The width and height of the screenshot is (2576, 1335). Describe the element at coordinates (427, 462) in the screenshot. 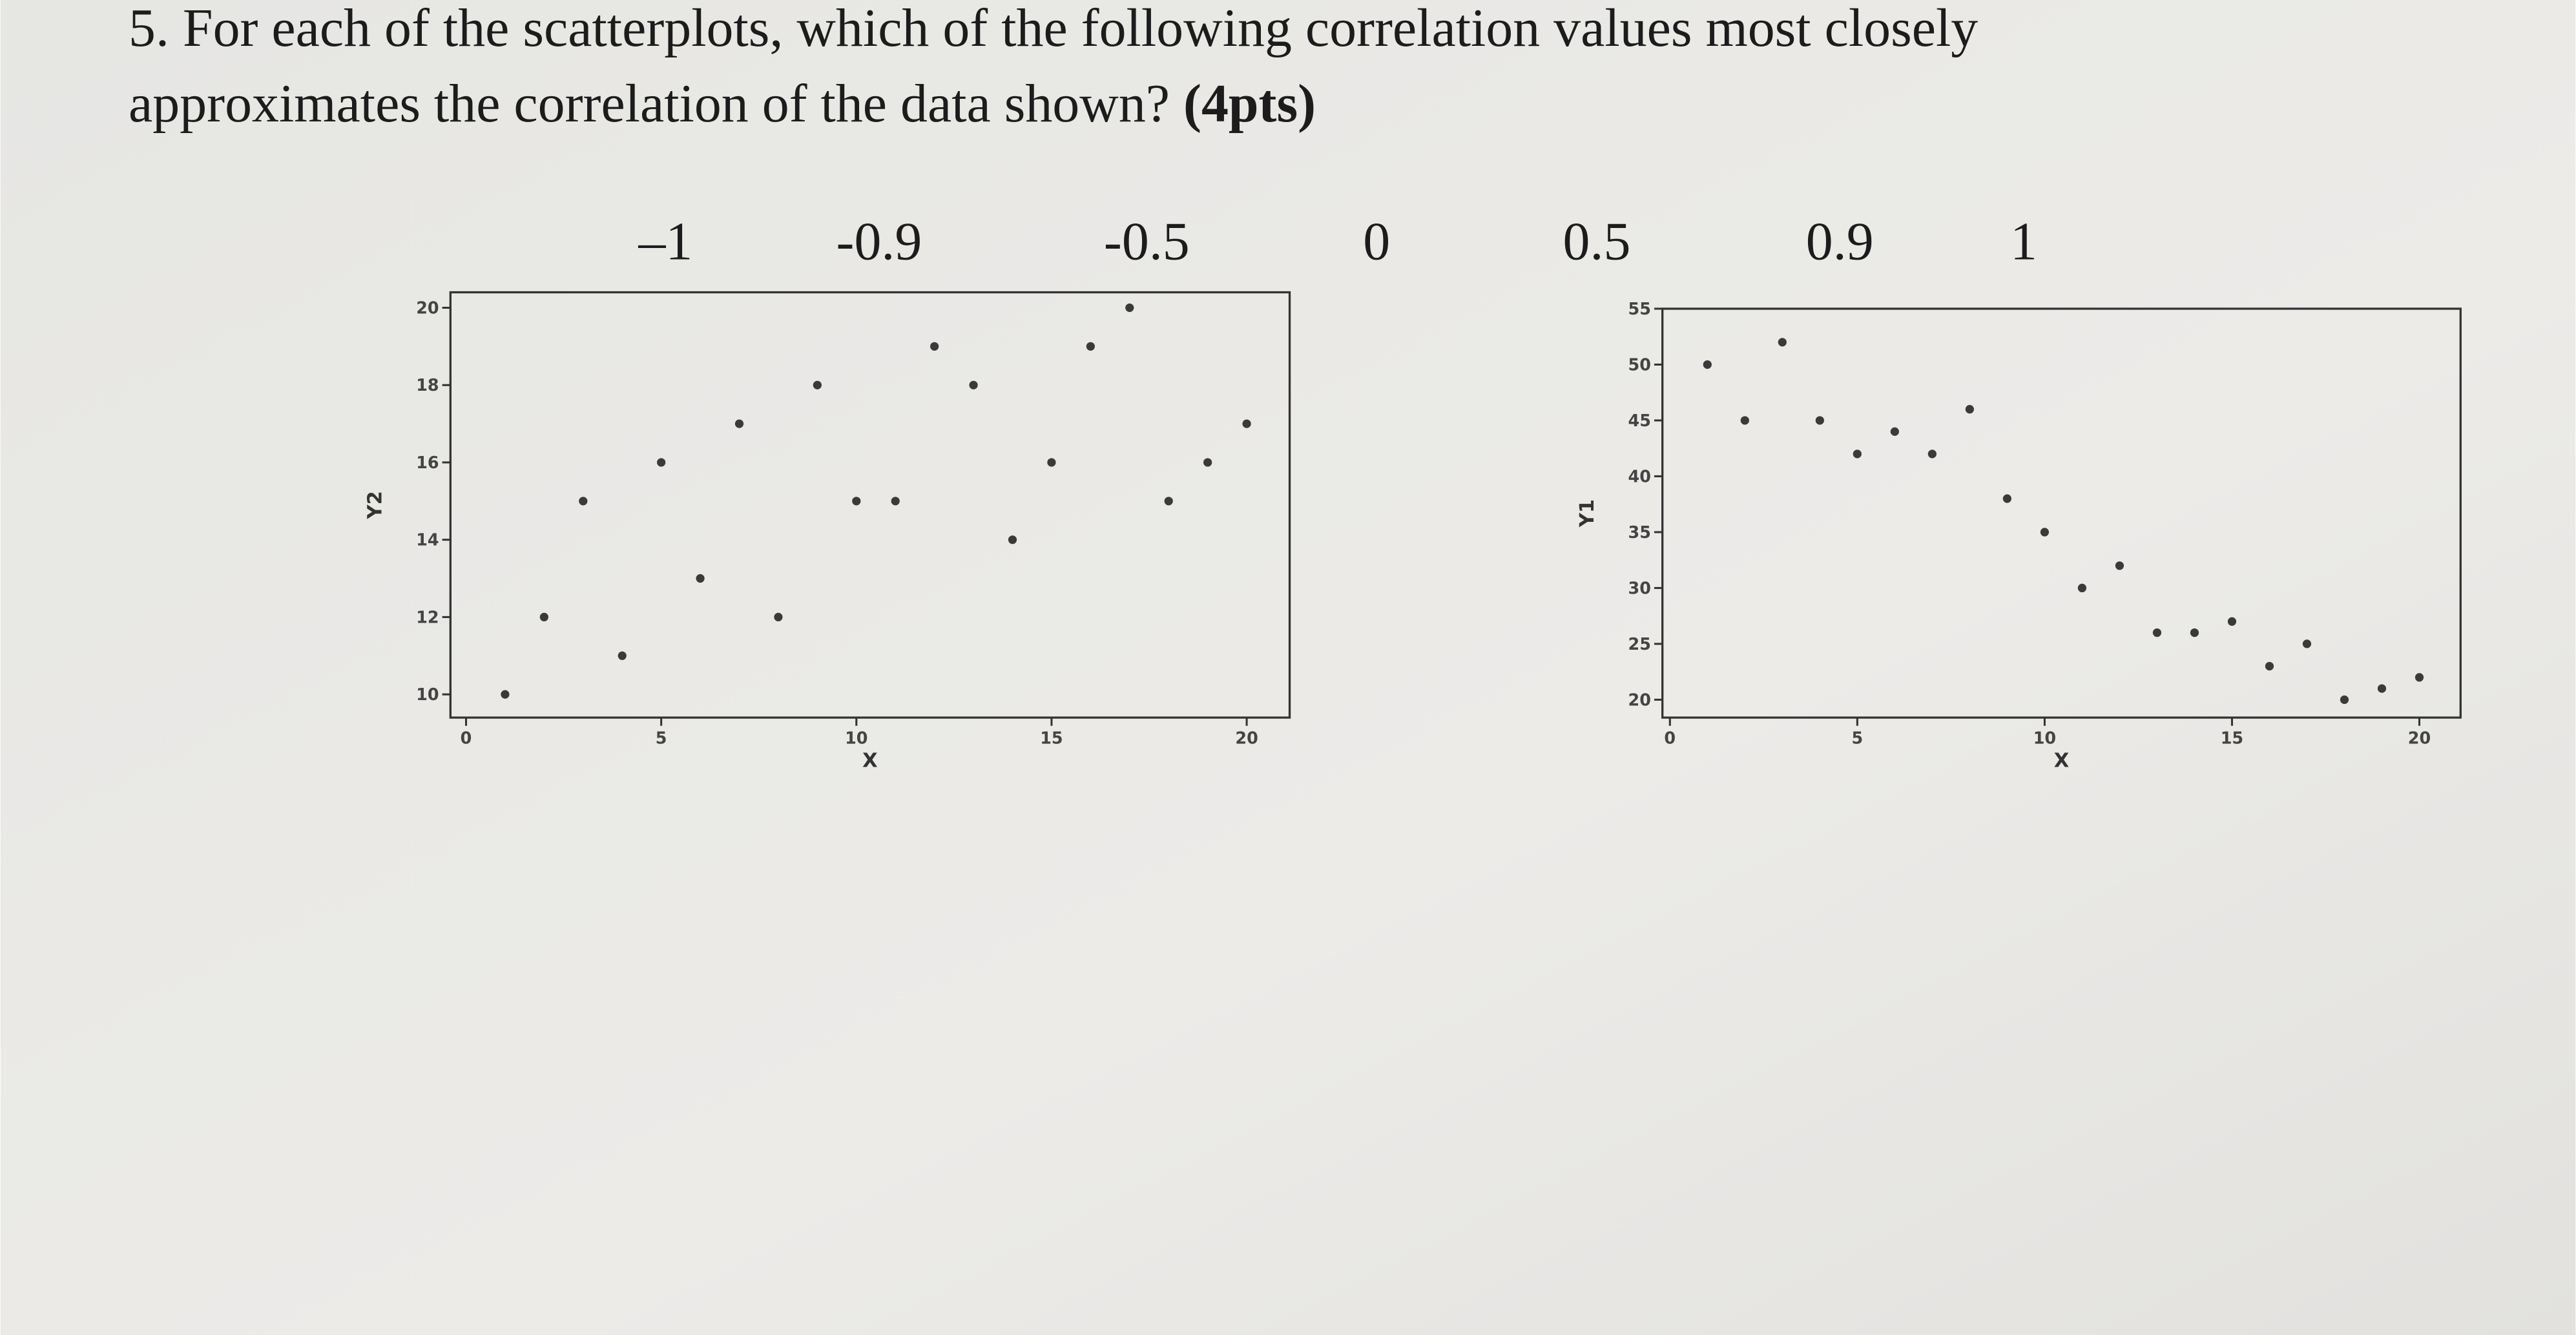

I see `y-tick-label: 16` at that location.